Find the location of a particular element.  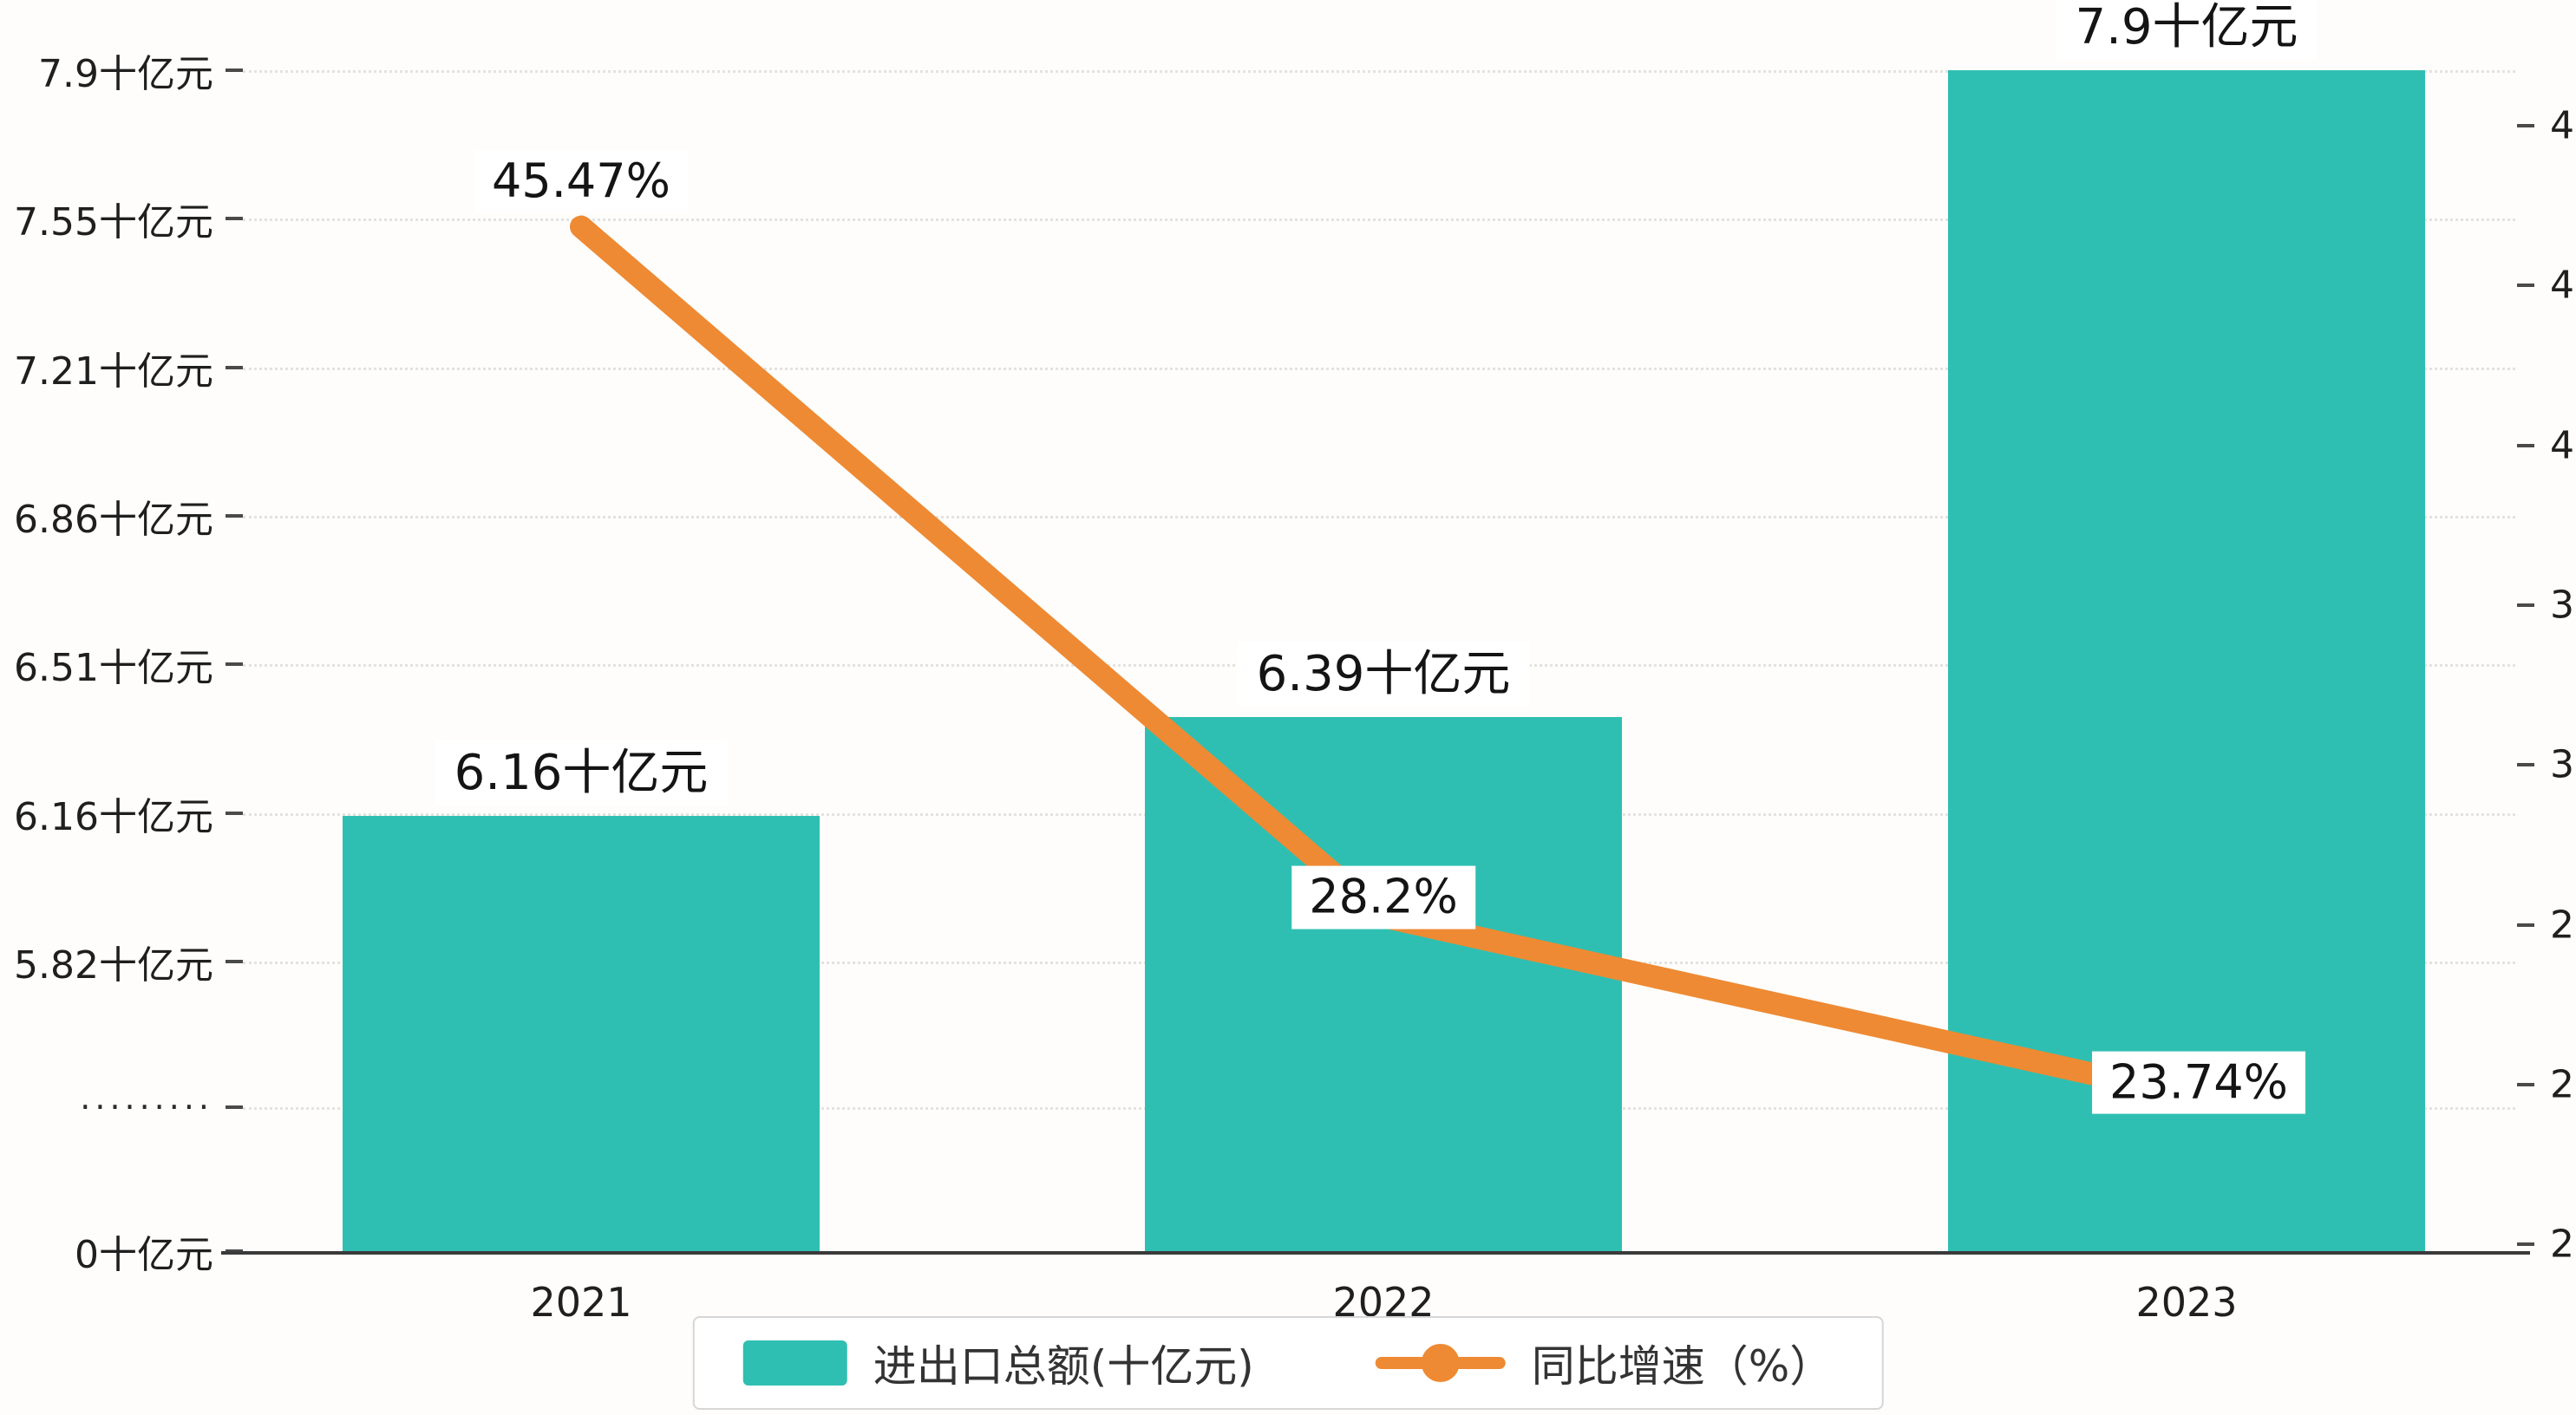

bar-series-swatch is located at coordinates (794, 1363).